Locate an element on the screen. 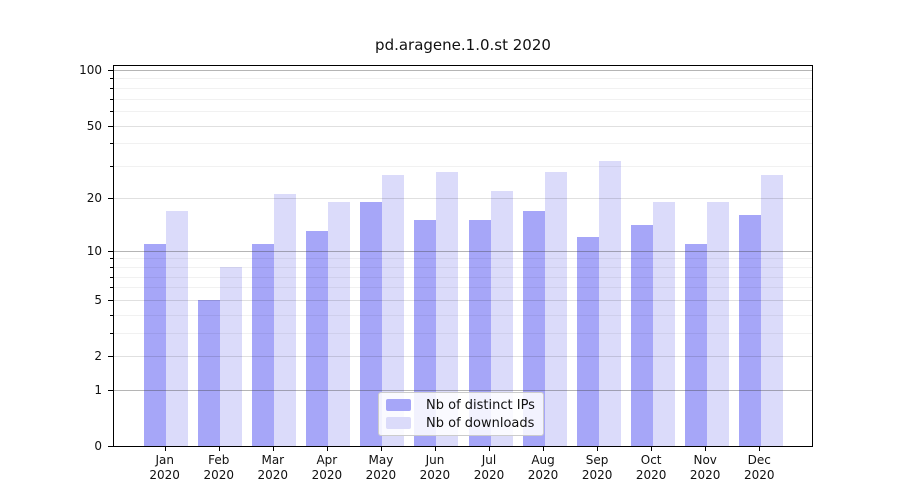 This screenshot has width=900, height=500. legend-item-downloads: Nb of downloads is located at coordinates (460, 423).